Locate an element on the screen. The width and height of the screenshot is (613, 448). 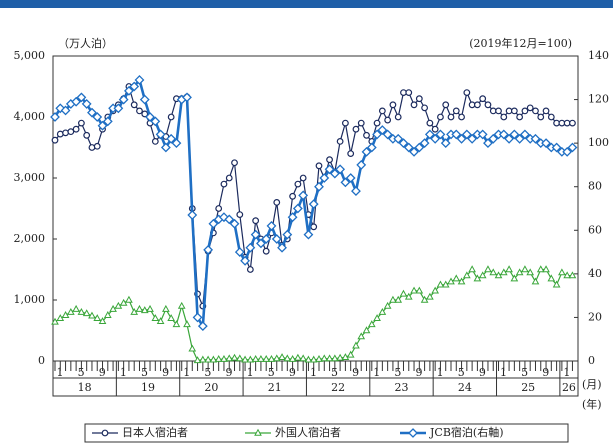
month-unit: (月) is located at coordinates (592, 384).